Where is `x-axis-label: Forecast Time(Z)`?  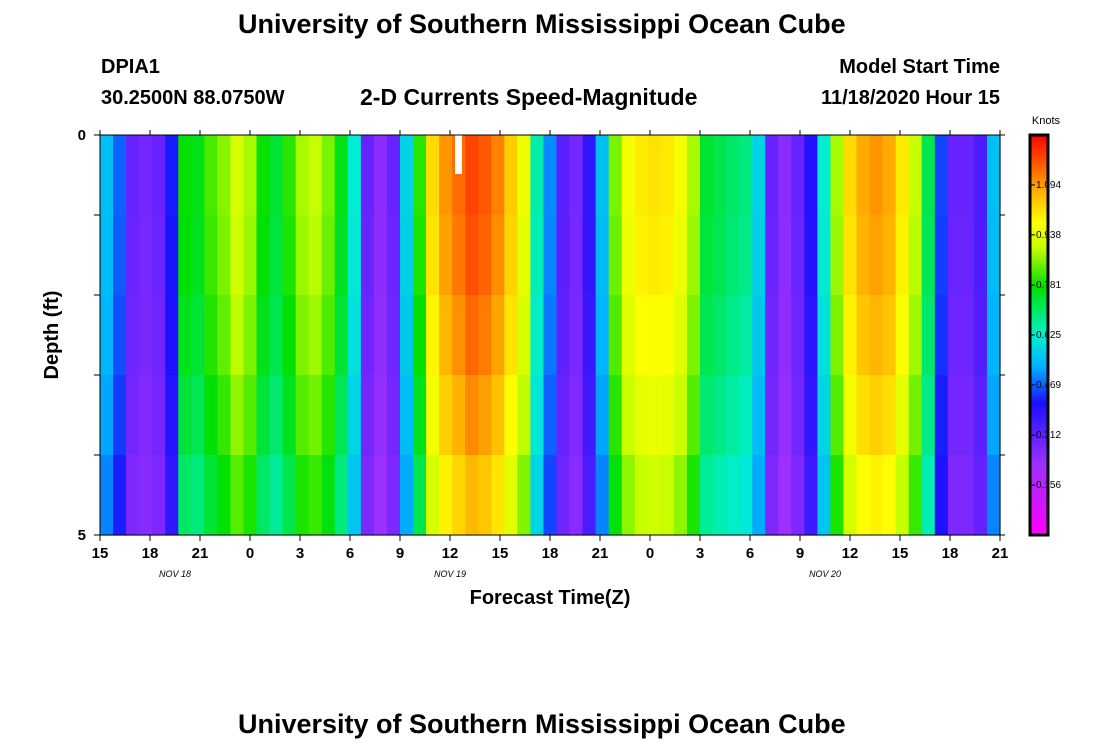
x-axis-label: Forecast Time(Z) is located at coordinates (550, 598).